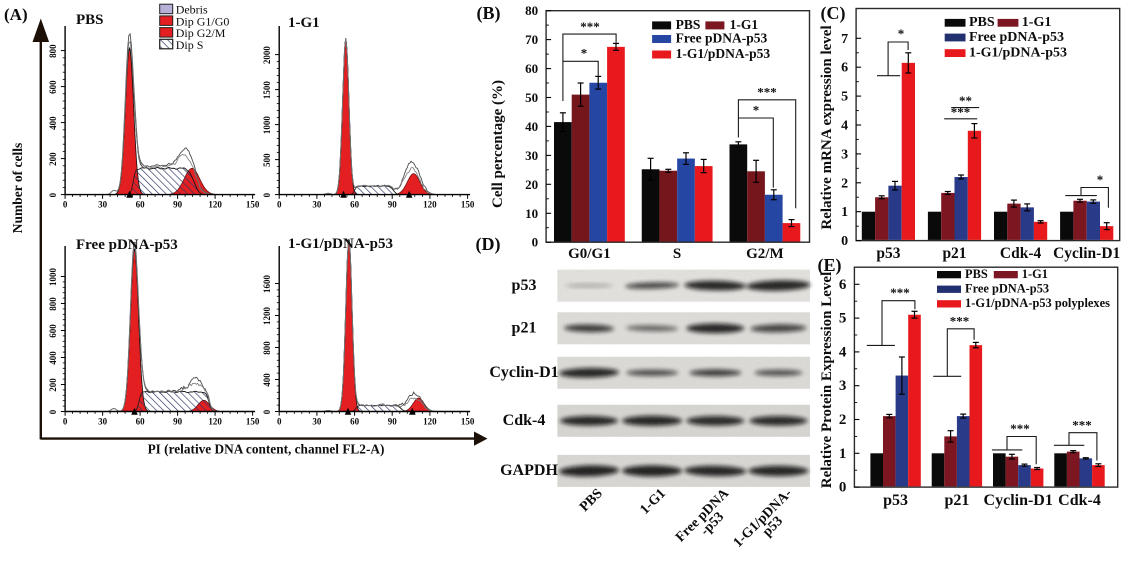 The height and width of the screenshot is (579, 1125). What do you see at coordinates (201, 33) in the screenshot?
I see `svg-text: Dip G2/M` at bounding box center [201, 33].